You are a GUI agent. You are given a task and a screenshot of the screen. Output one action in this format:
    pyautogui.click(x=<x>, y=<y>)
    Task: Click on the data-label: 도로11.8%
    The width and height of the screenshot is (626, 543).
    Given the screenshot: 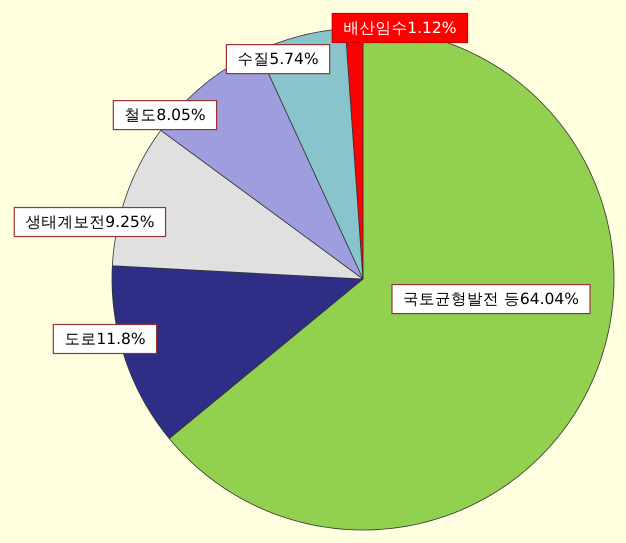 What is the action you would take?
    pyautogui.click(x=105, y=339)
    